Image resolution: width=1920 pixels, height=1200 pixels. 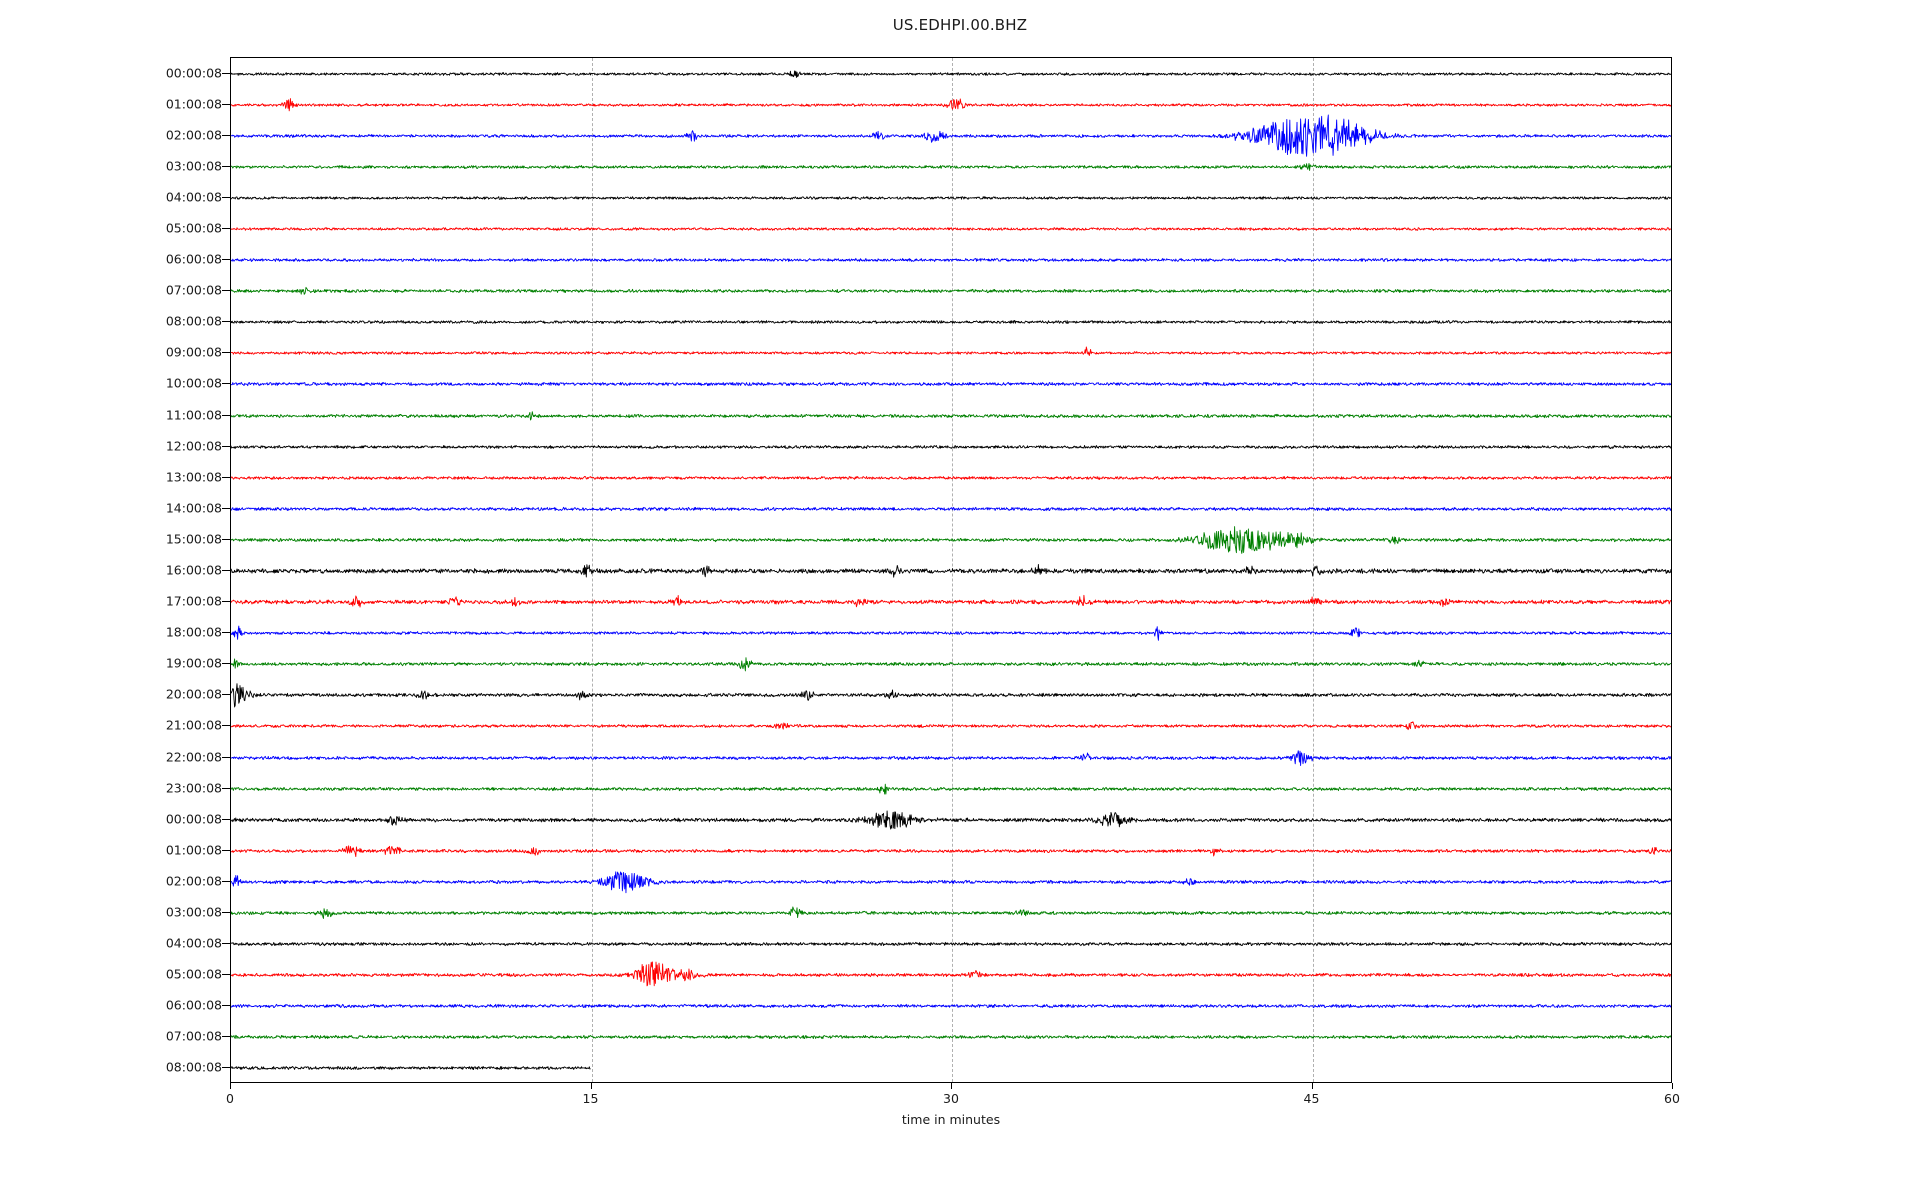 I want to click on y-tick-label-18: 18:00:08, so click(x=193, y=632).